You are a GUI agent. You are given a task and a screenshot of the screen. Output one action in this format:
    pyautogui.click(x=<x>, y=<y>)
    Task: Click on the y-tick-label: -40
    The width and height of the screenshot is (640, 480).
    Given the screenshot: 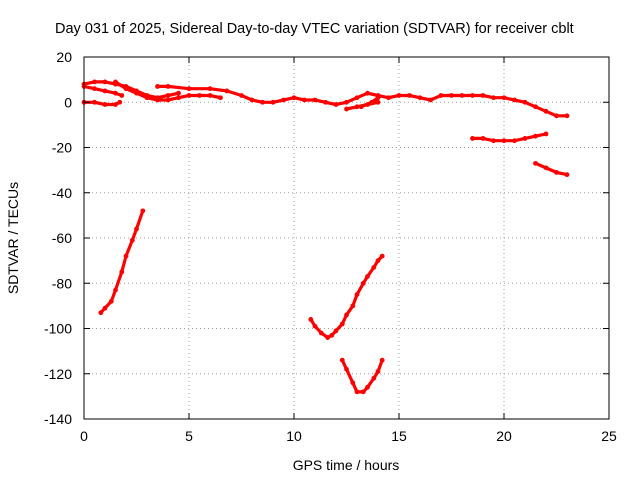 What is the action you would take?
    pyautogui.click(x=62, y=193)
    